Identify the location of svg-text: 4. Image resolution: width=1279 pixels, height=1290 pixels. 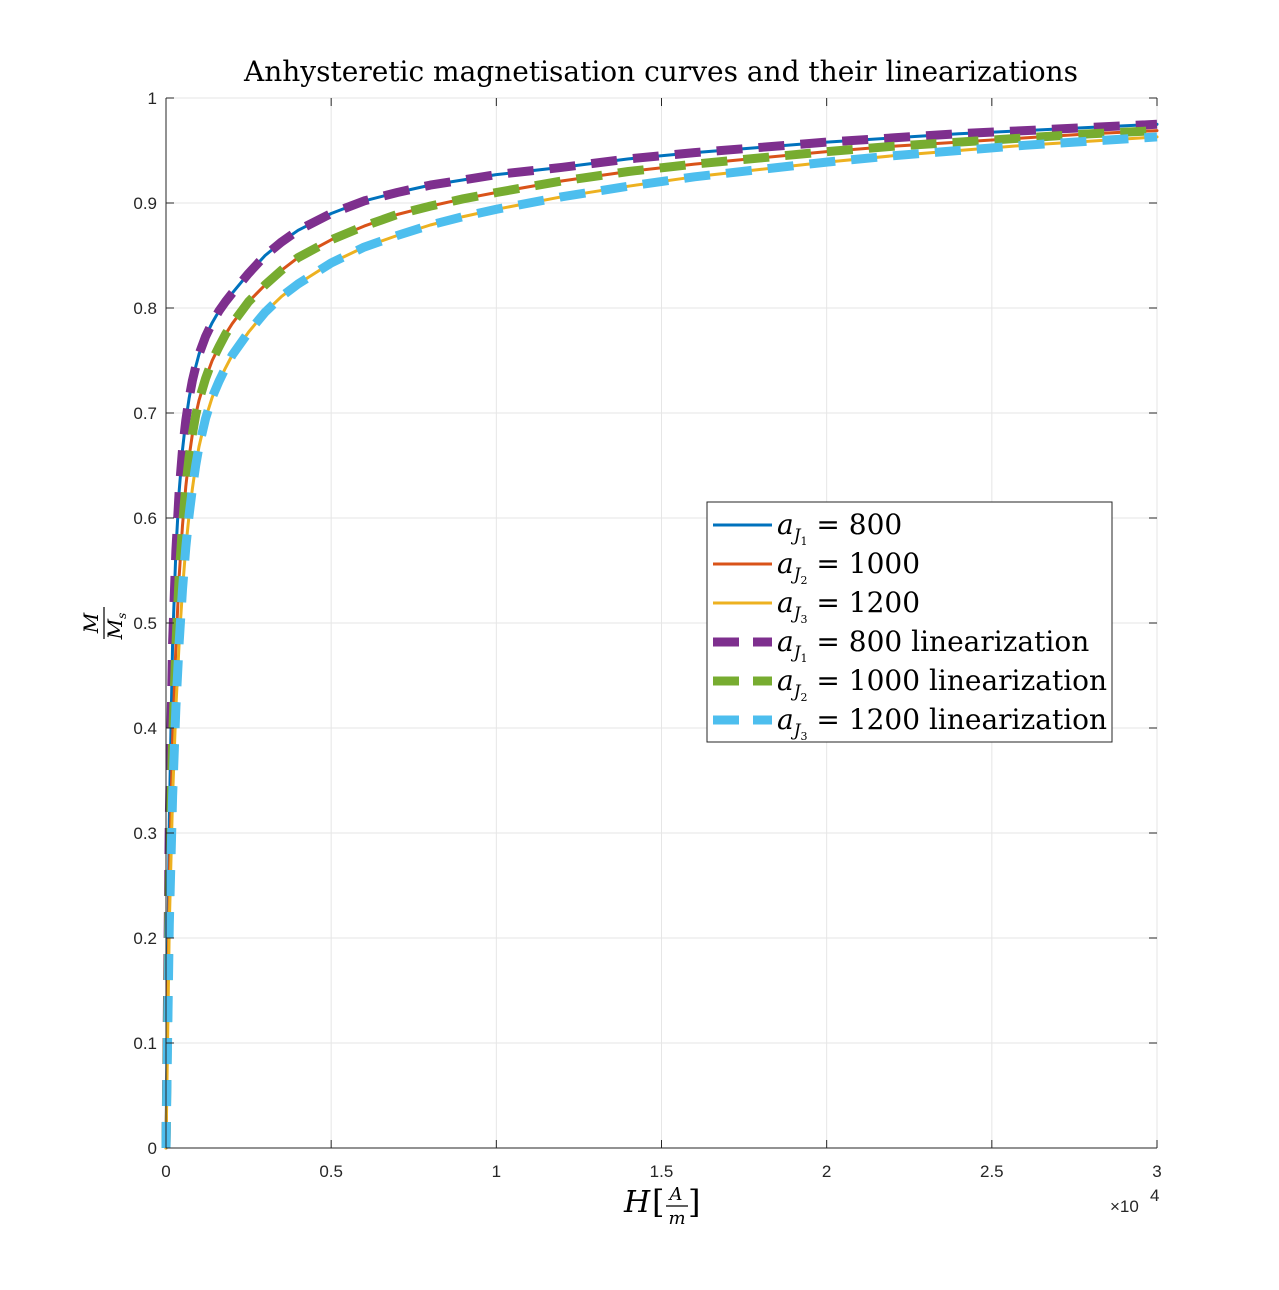
(1154, 1195).